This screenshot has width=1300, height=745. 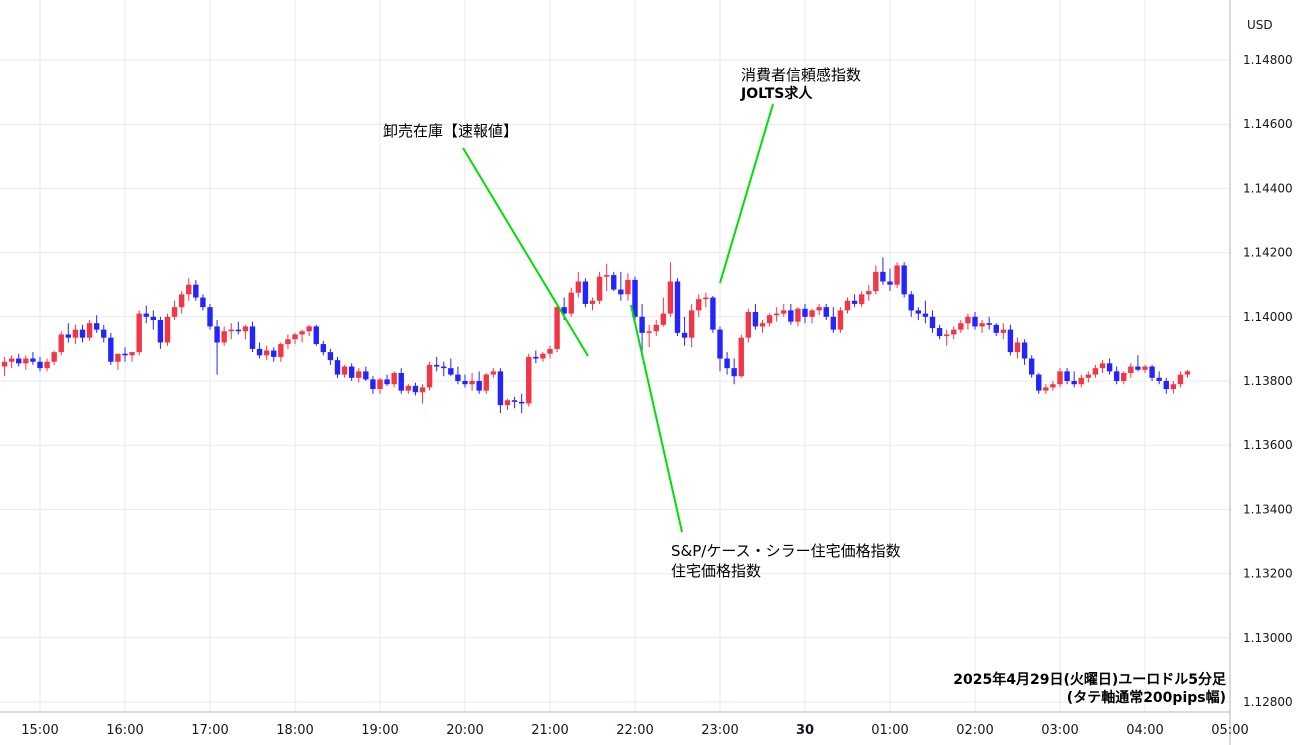 I want to click on x-tick-label: 21:00, so click(x=549, y=730).